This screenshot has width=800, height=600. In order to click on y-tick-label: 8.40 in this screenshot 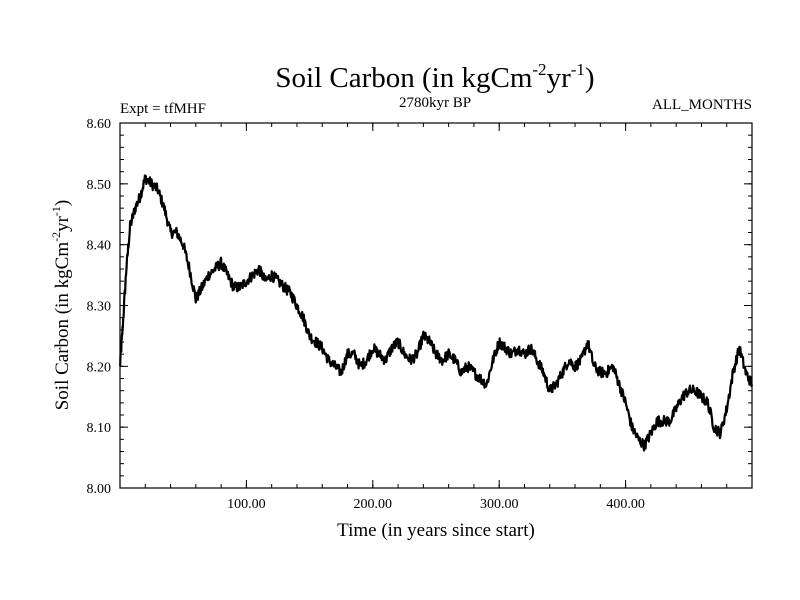, I will do `click(99, 246)`.